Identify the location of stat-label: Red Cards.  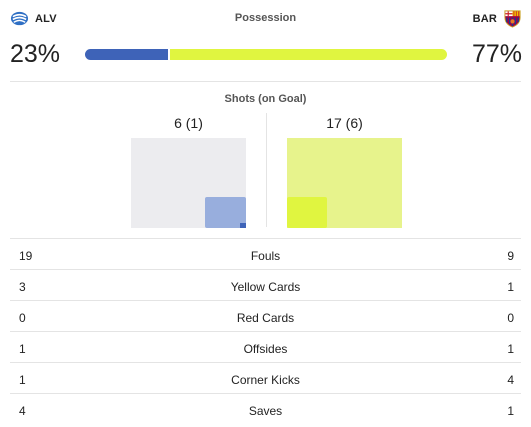
(265, 318).